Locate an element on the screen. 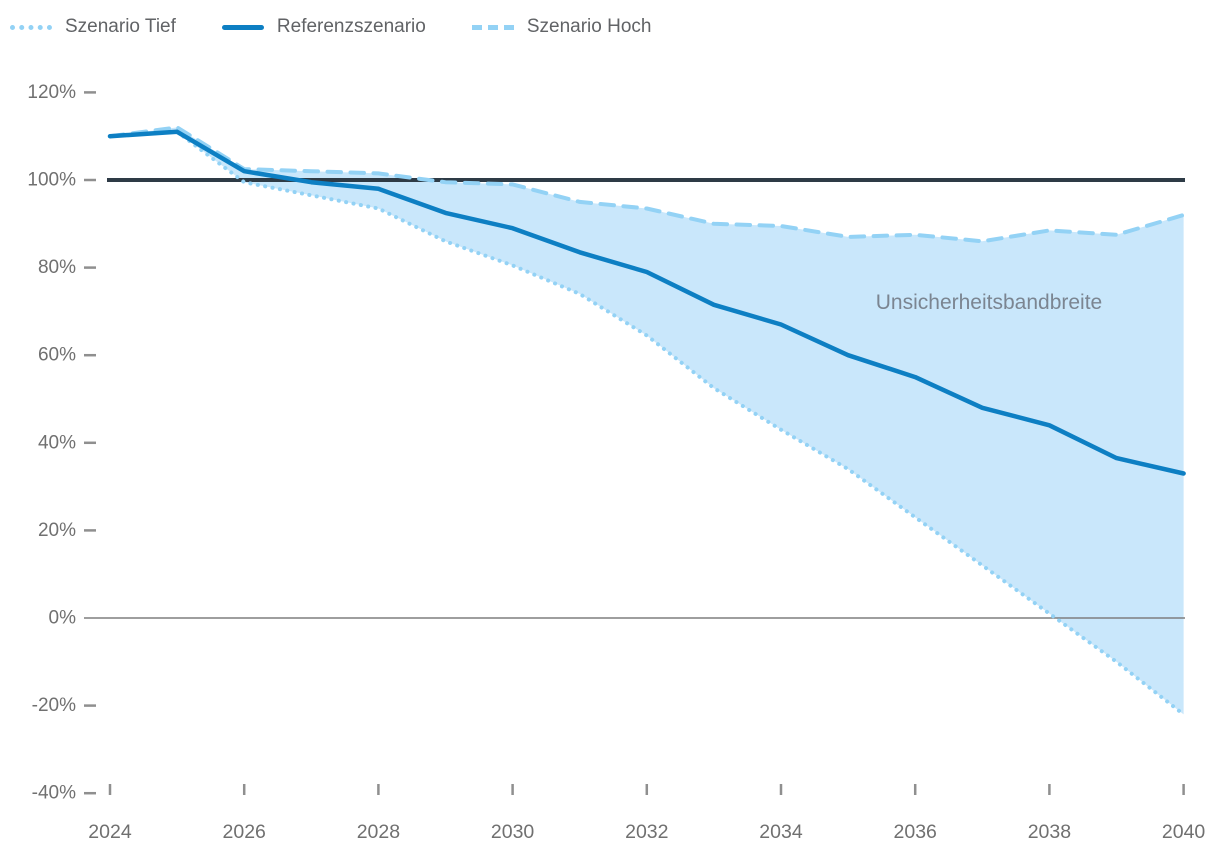 This screenshot has height=860, width=1220. y-tick-label: 120% is located at coordinates (51, 92).